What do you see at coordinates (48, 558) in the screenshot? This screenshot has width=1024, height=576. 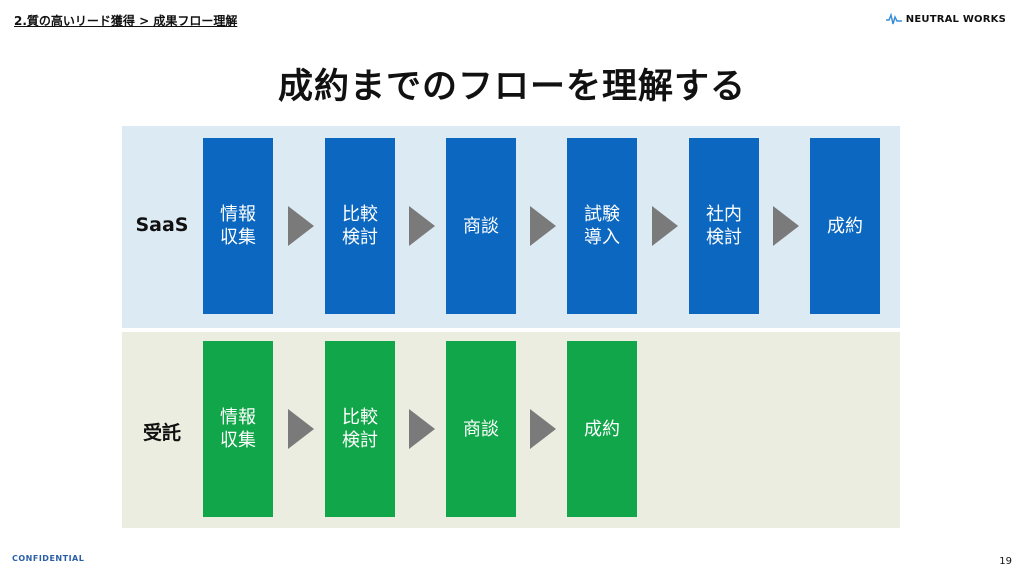 I see `confidential-label: CONFIDENTIAL` at bounding box center [48, 558].